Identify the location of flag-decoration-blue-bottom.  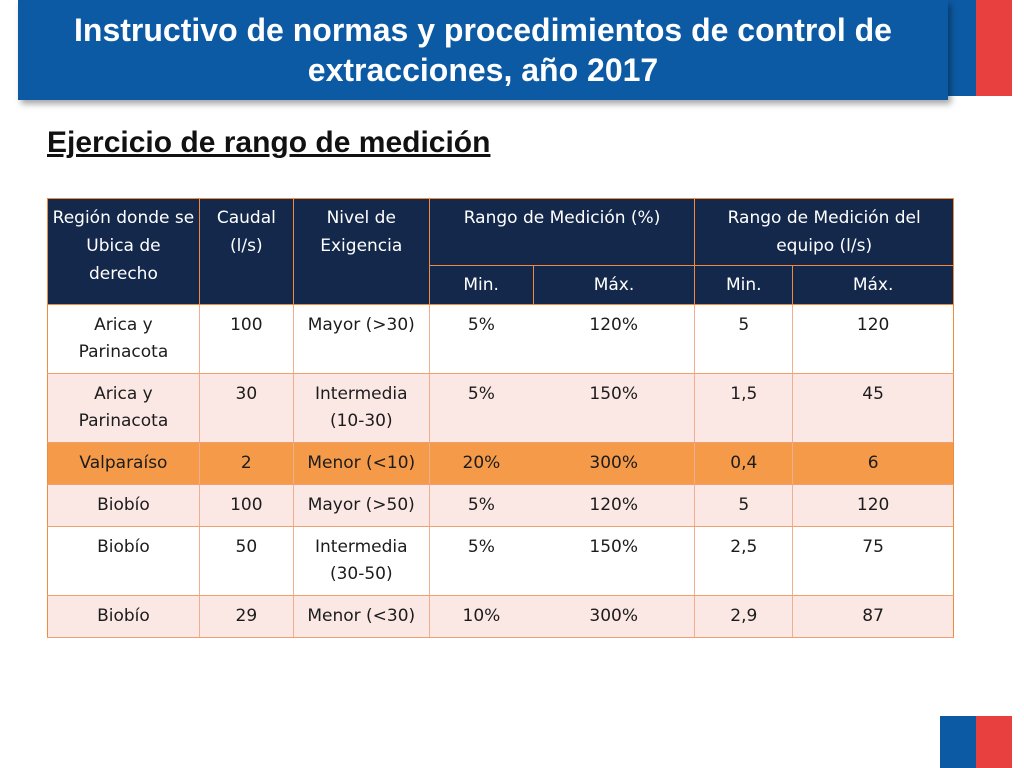
(958, 742).